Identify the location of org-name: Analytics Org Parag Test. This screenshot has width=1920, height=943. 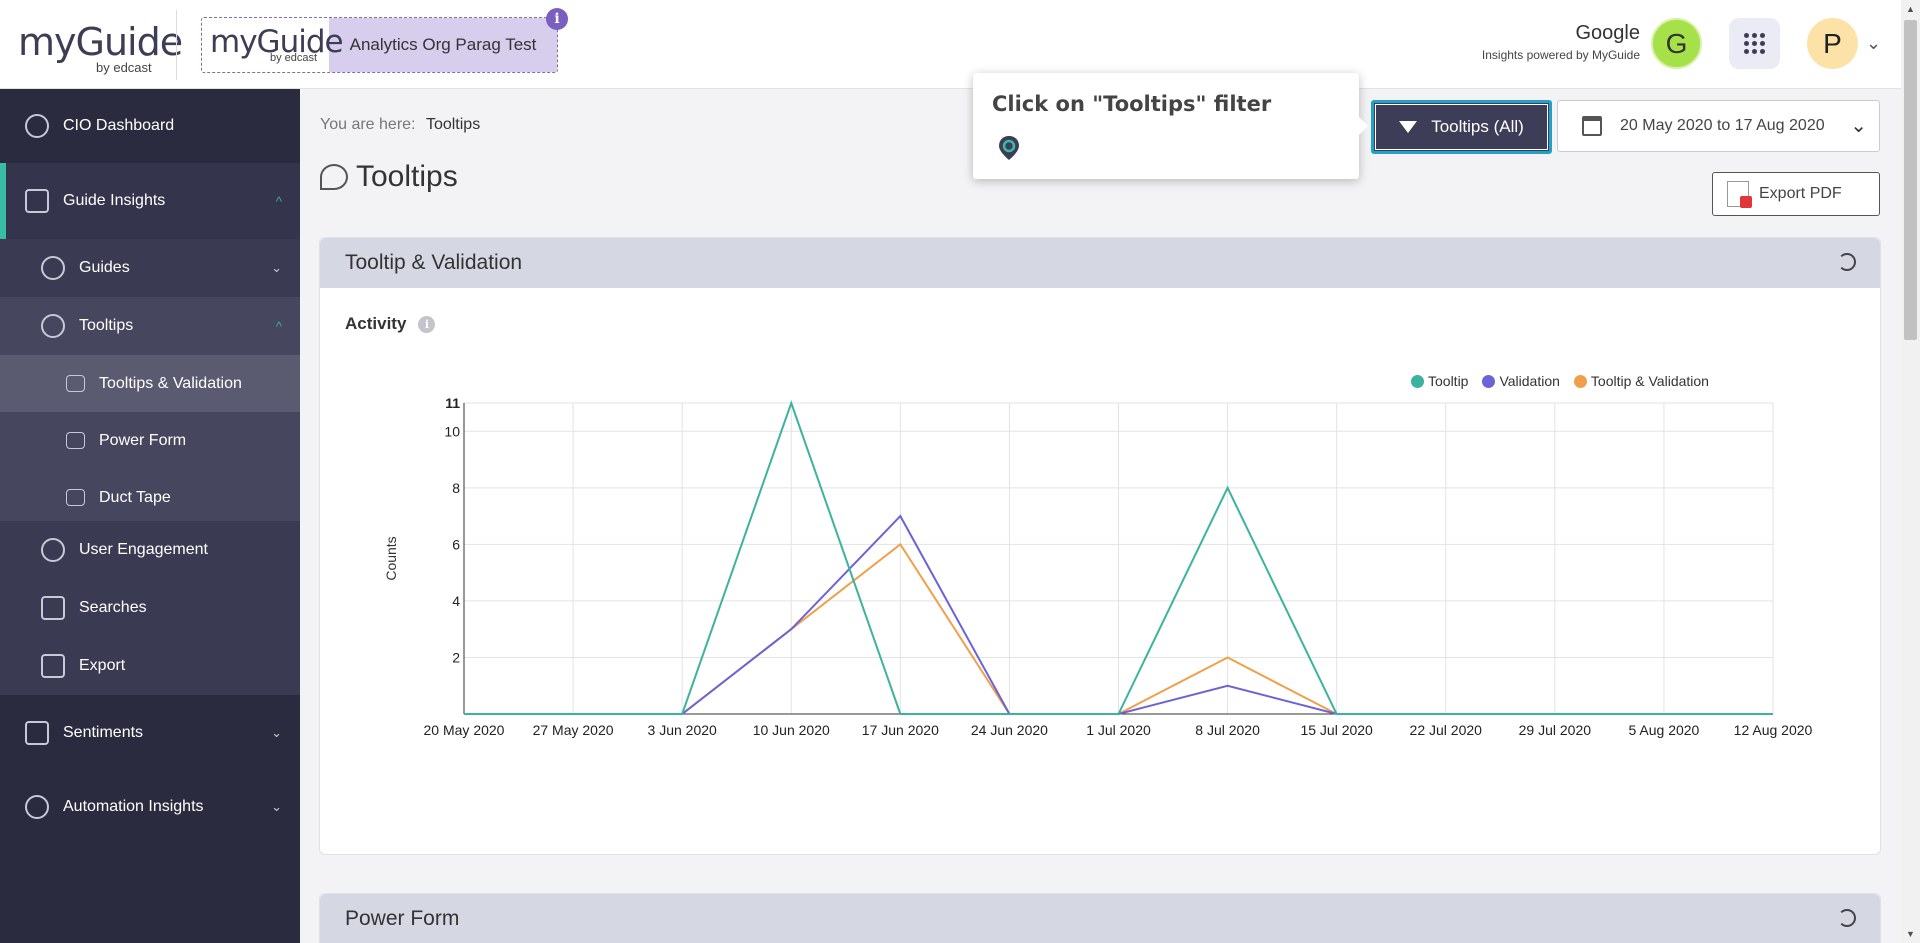
(443, 45).